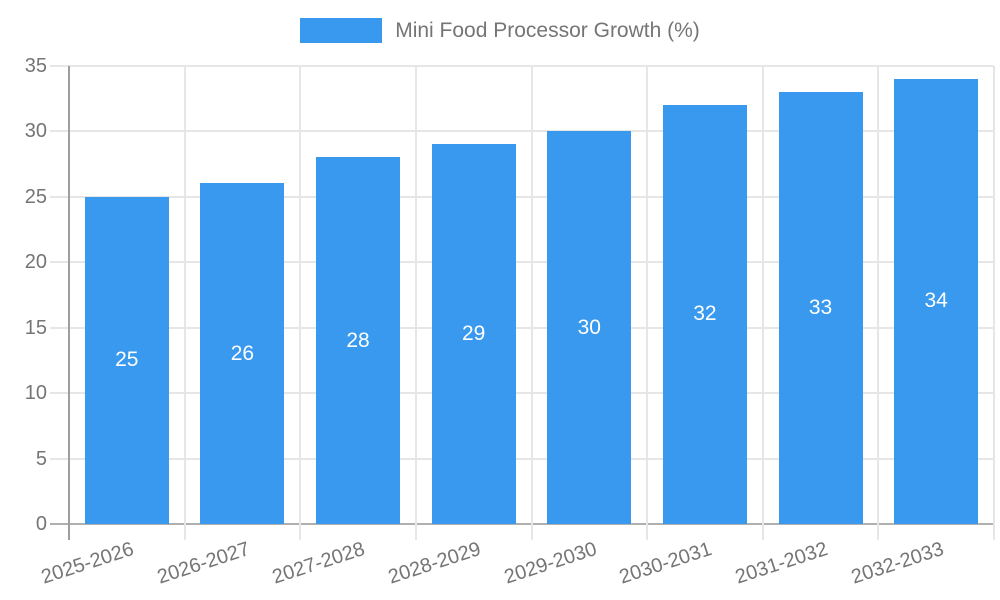 The height and width of the screenshot is (600, 1000). I want to click on legend-swatch, so click(341, 30).